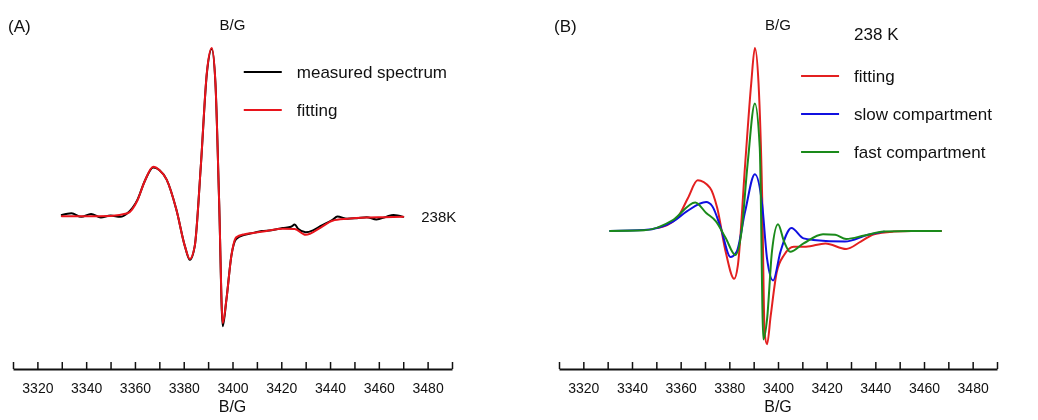 This screenshot has height=420, width=1038. I want to click on legend-label: slow compartment, so click(923, 114).